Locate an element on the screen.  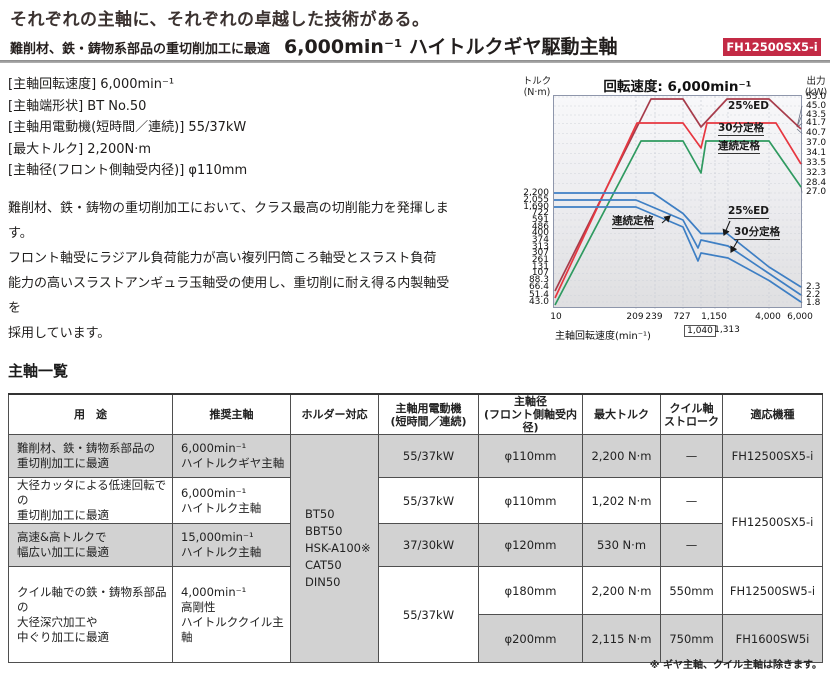
subtitle-spindle-name: 6,000min⁻¹ ハイトルクギヤ駆動主軸 is located at coordinates (451, 47).